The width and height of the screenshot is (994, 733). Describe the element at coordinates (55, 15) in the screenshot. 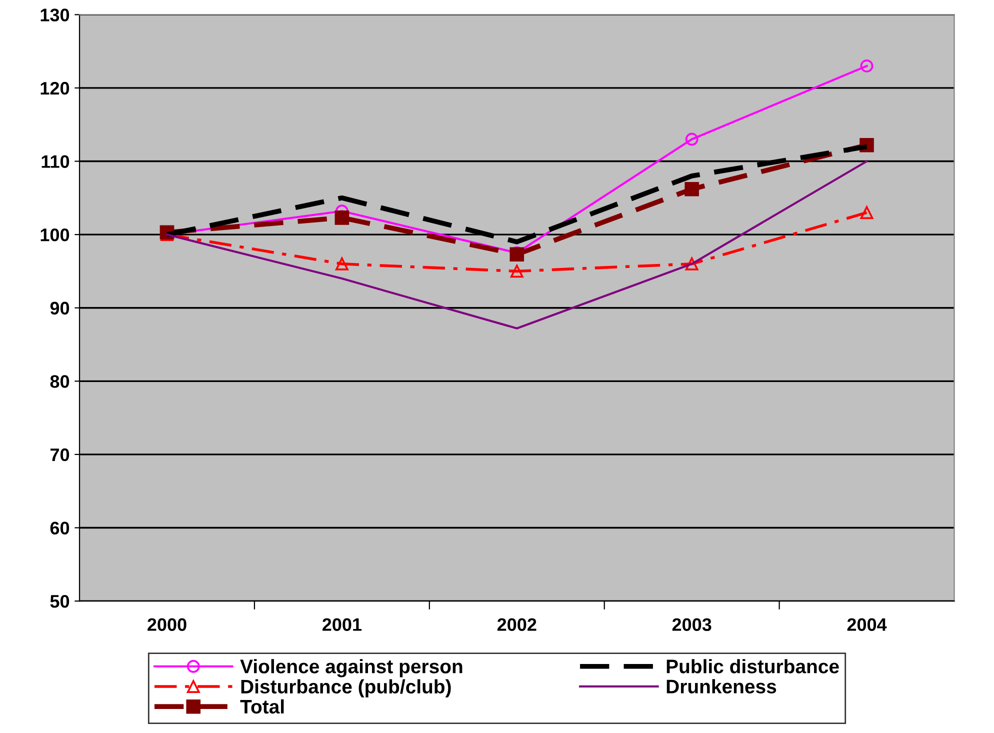

I see `y-tick-label: 130` at that location.